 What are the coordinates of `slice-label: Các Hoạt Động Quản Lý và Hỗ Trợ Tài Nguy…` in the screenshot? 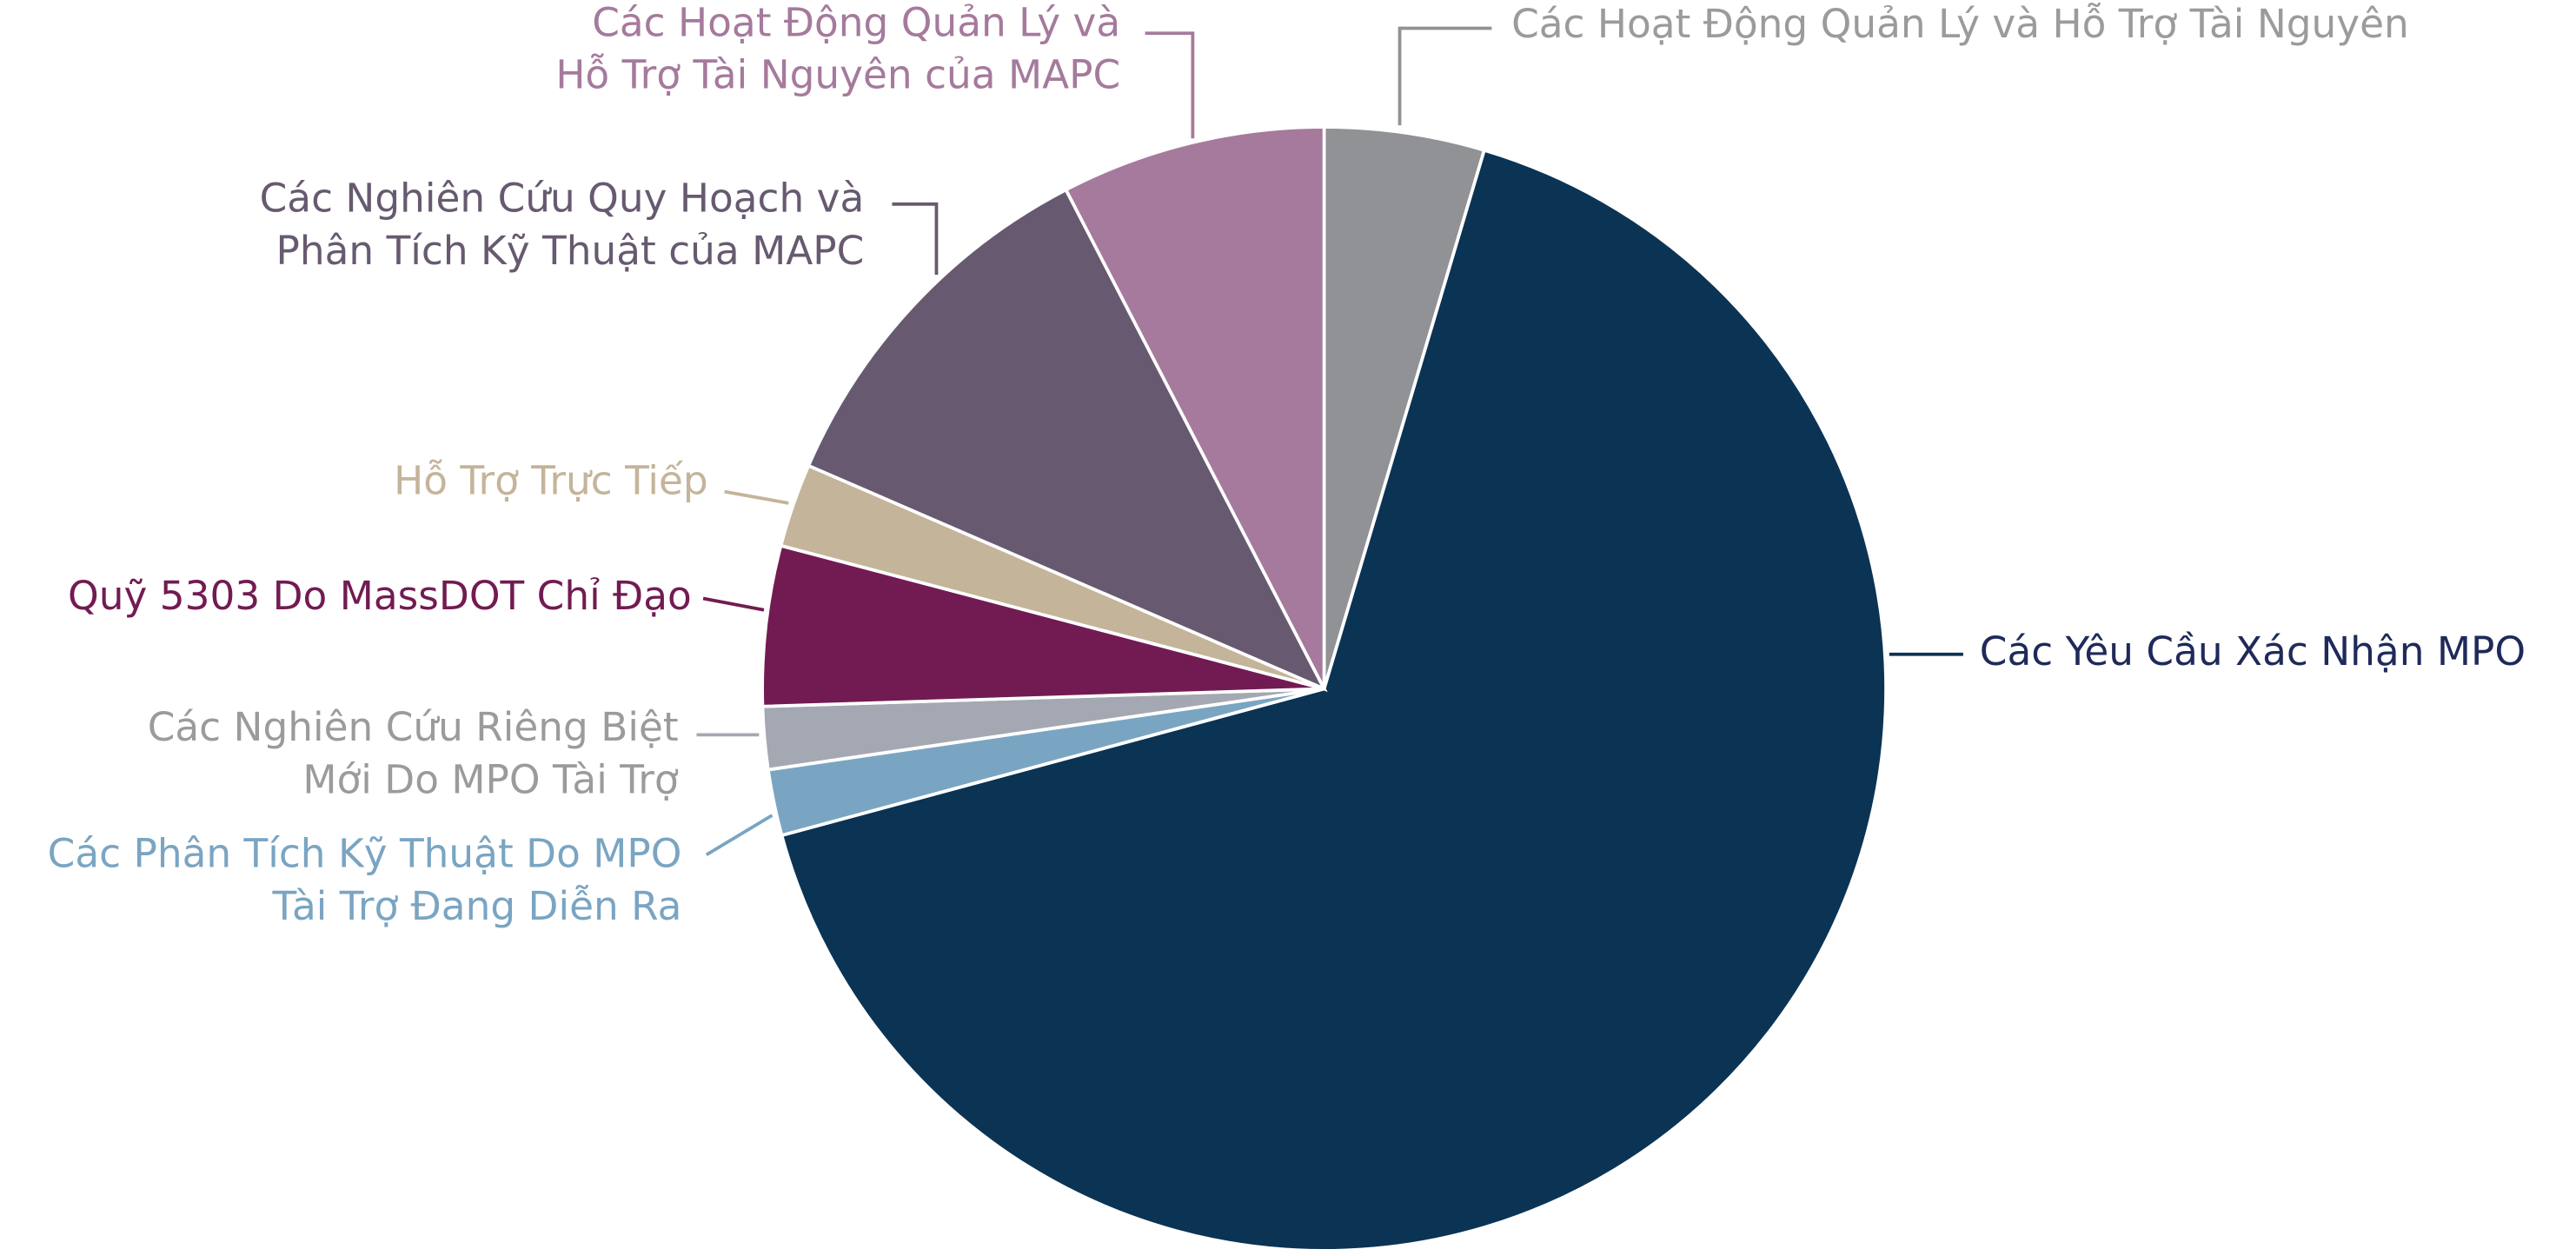 It's located at (1960, 24).